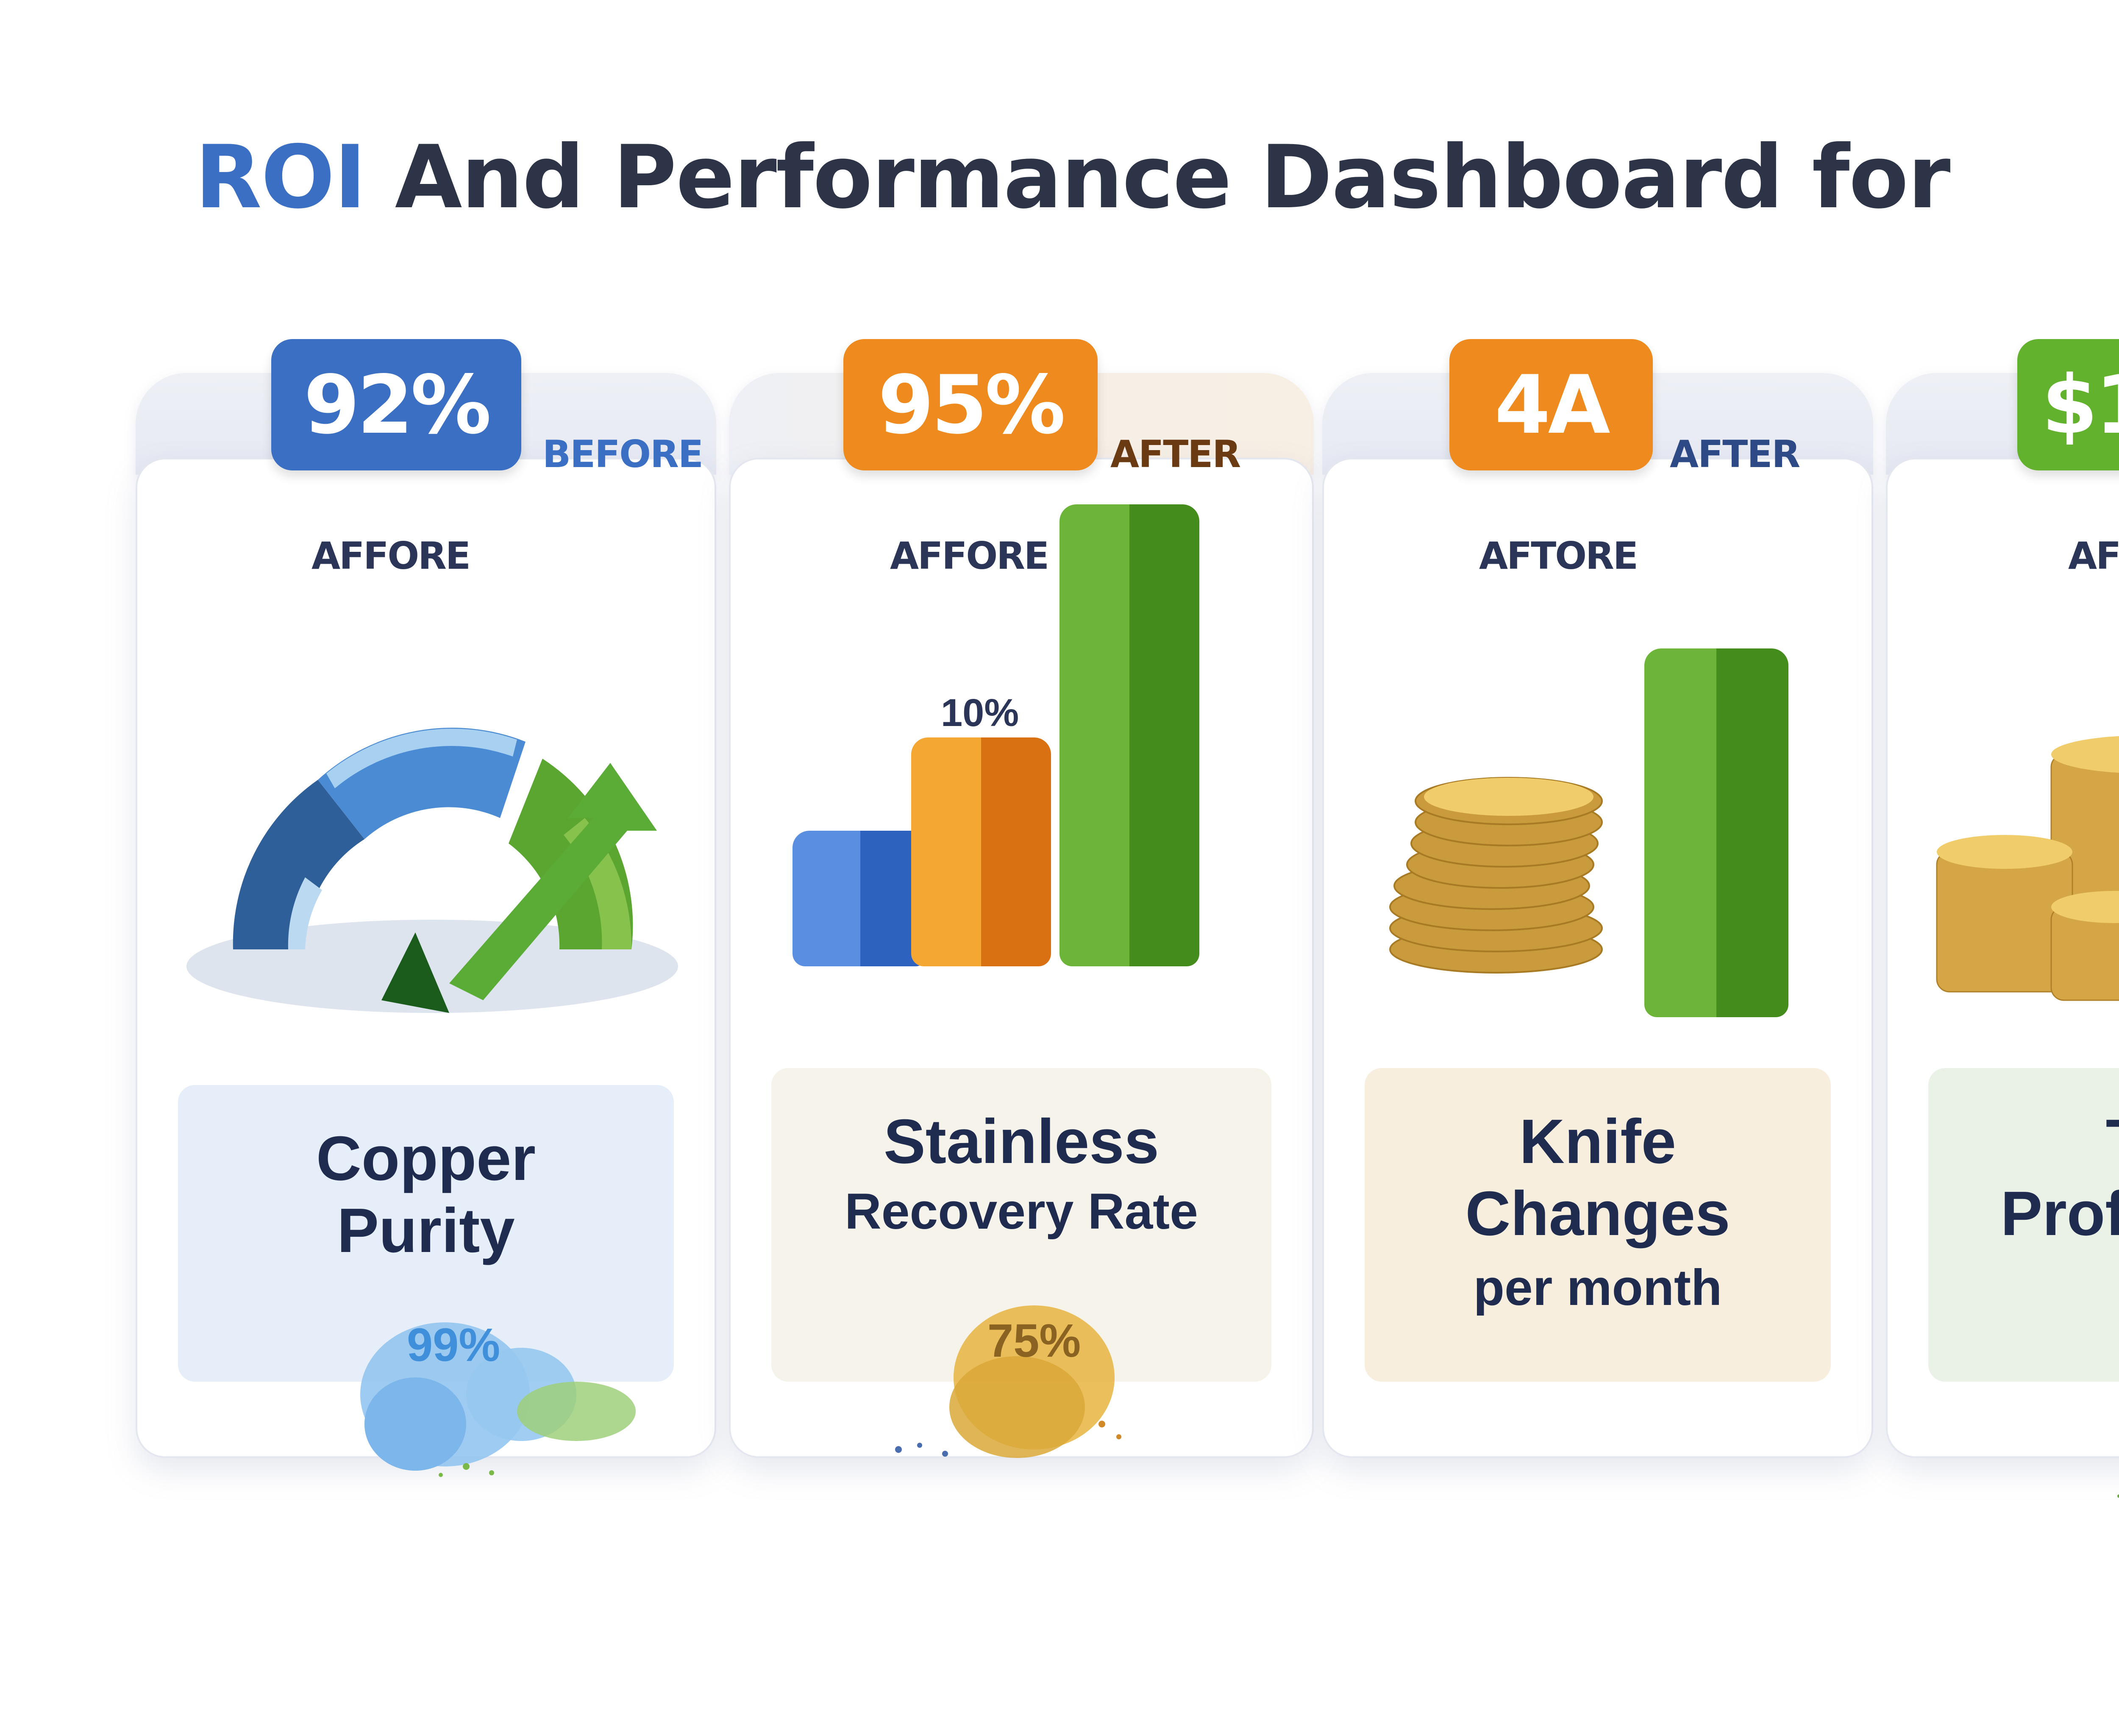 Image resolution: width=2119 pixels, height=1736 pixels. Describe the element at coordinates (623, 454) in the screenshot. I see `kpi-badge-label: BEFORE` at that location.